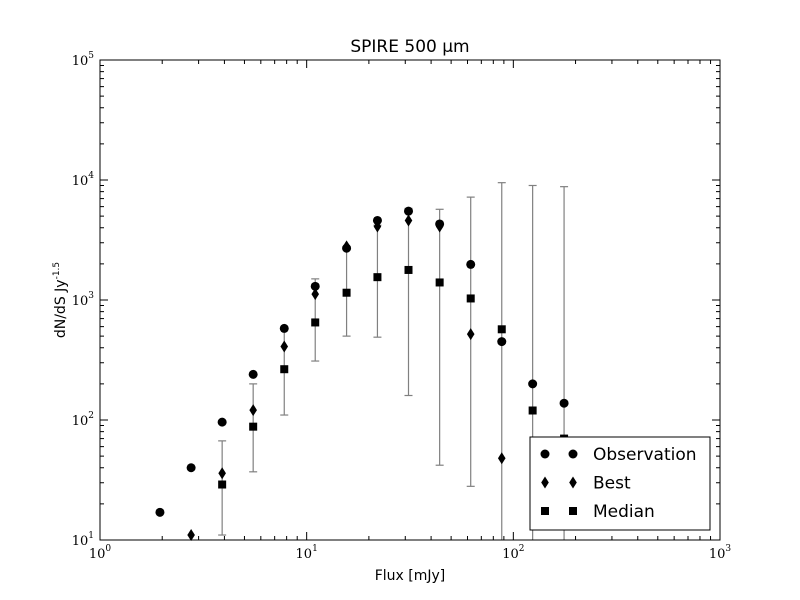 This screenshot has height=600, width=800. What do you see at coordinates (100, 553) in the screenshot?
I see `x-tick-label: 10⁰` at bounding box center [100, 553].